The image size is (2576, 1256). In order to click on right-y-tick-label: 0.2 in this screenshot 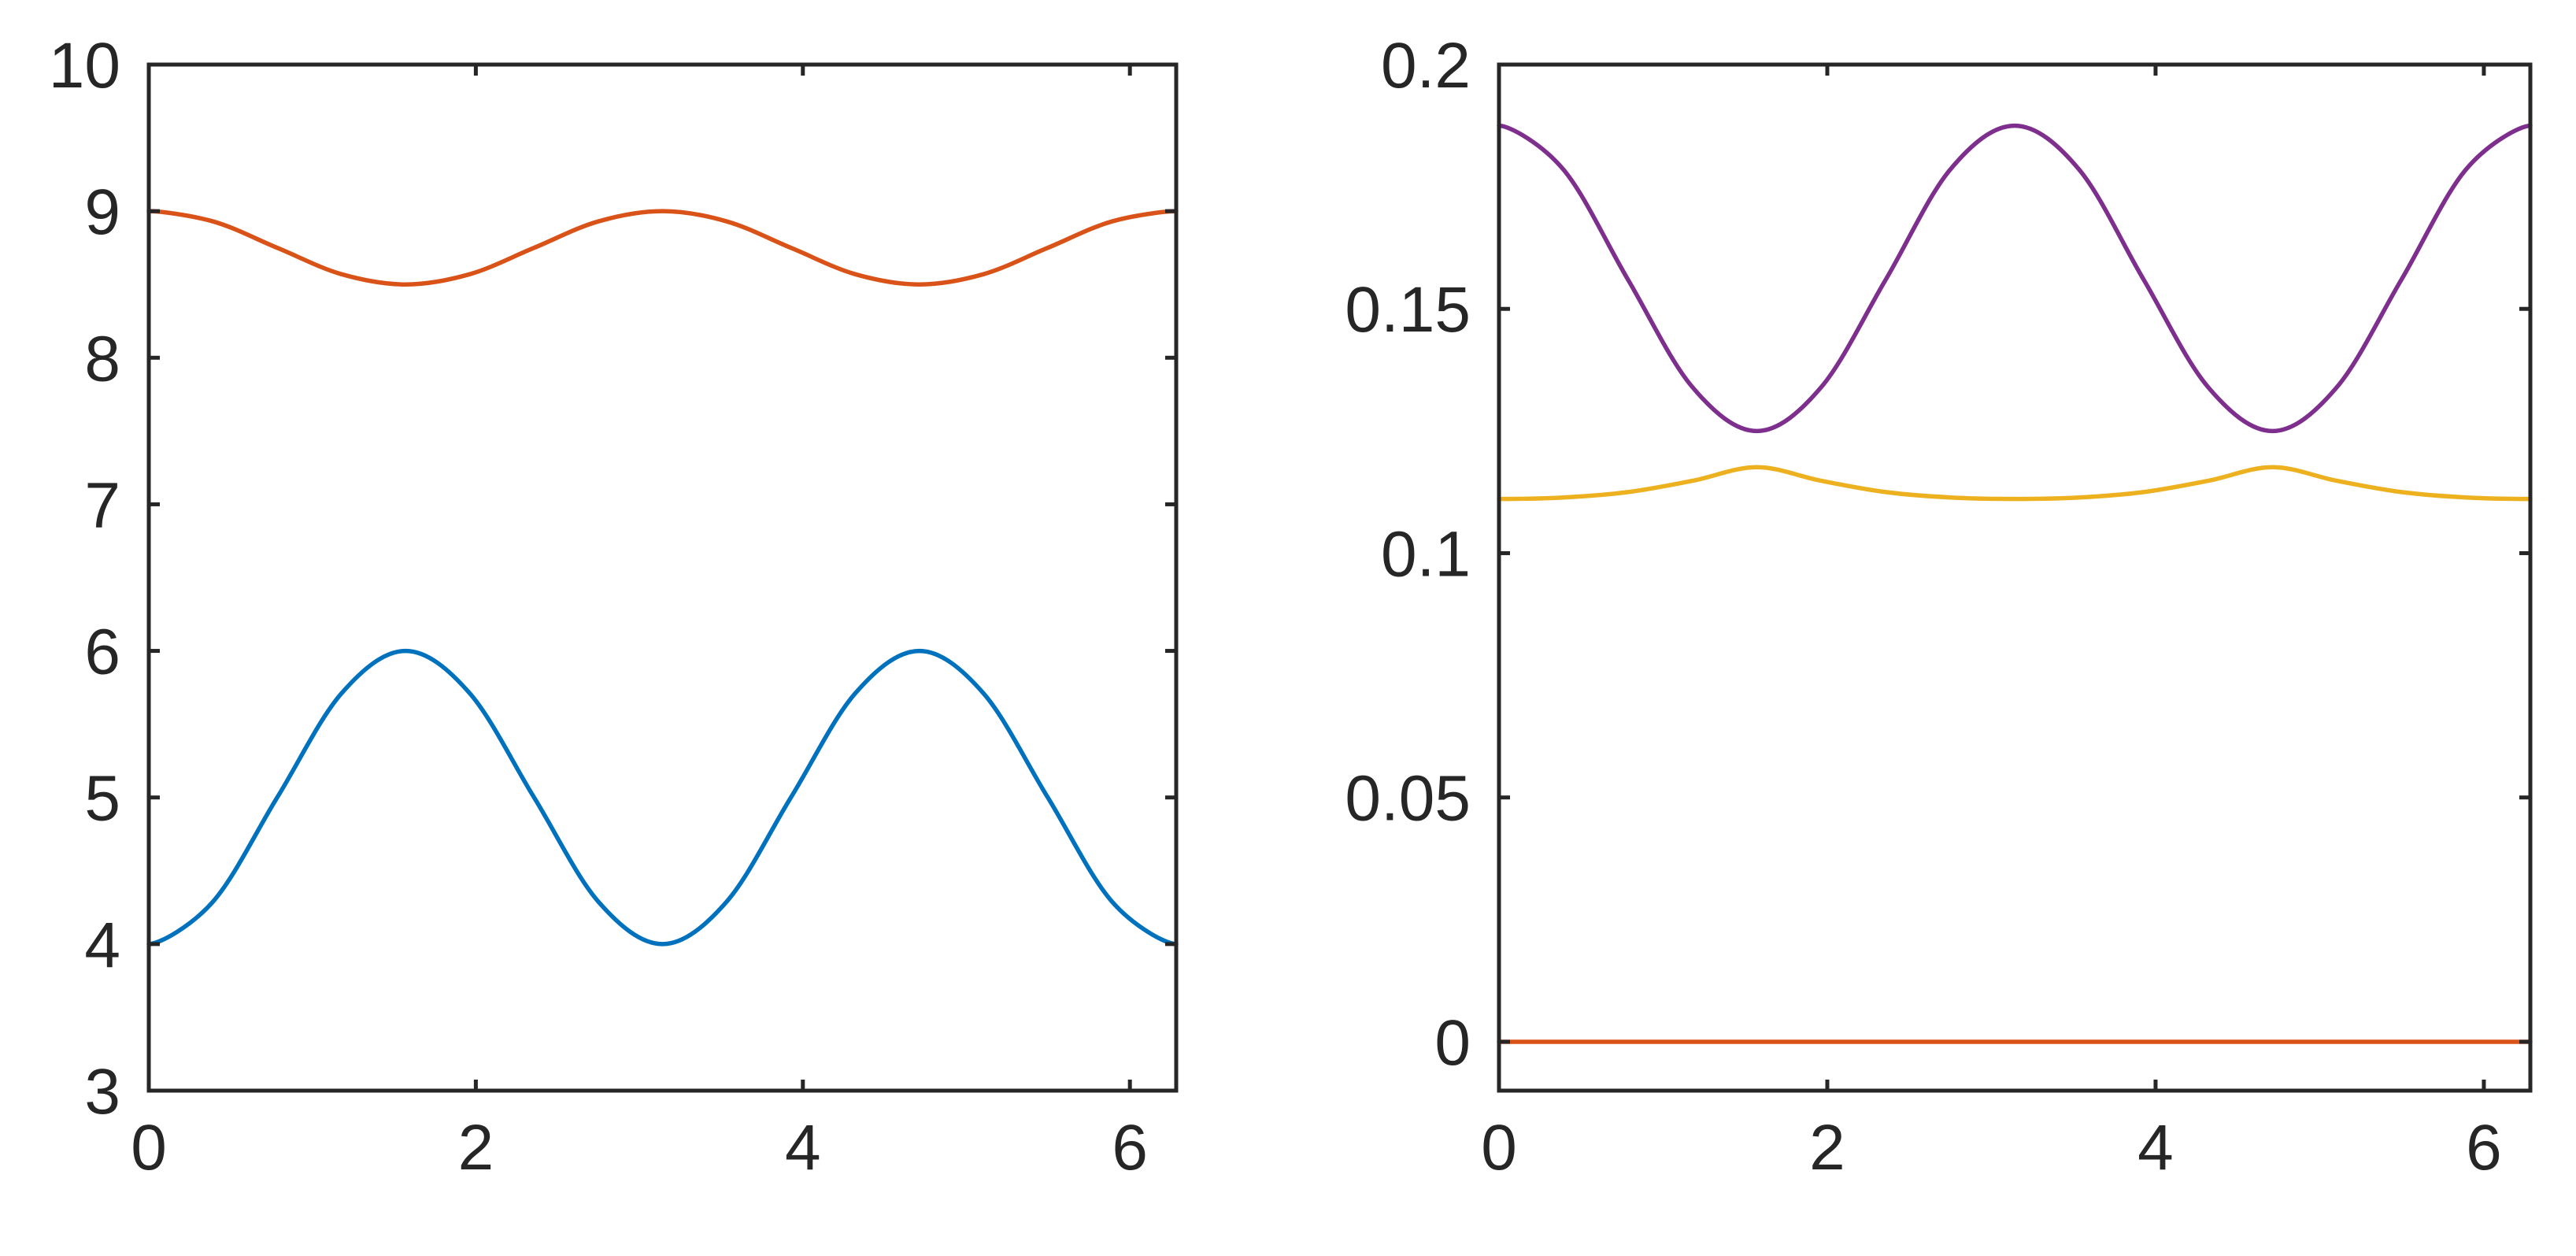, I will do `click(1426, 66)`.